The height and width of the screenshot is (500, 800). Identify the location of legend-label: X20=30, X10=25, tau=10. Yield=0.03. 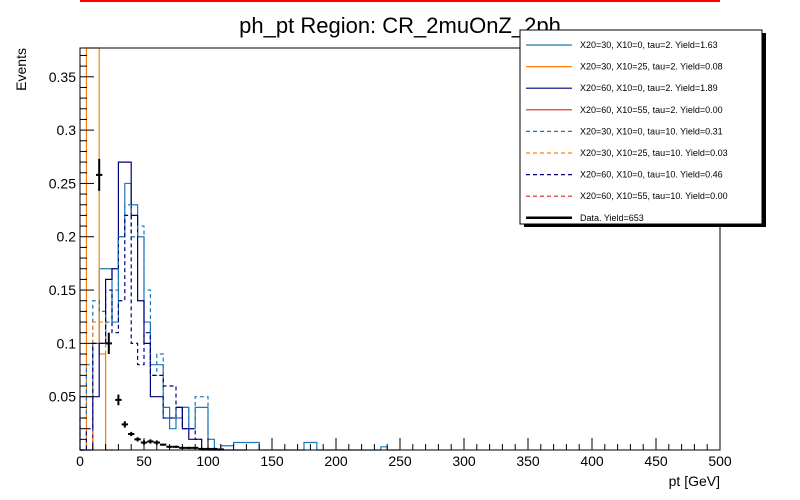
(654, 153).